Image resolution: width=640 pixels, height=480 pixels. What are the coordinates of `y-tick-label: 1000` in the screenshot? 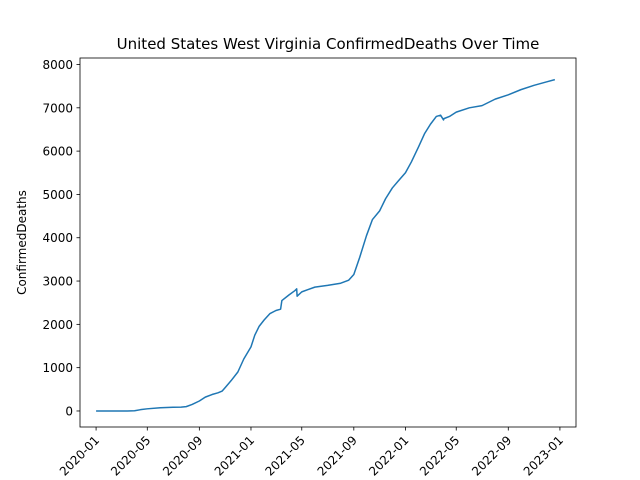 It's located at (57, 368).